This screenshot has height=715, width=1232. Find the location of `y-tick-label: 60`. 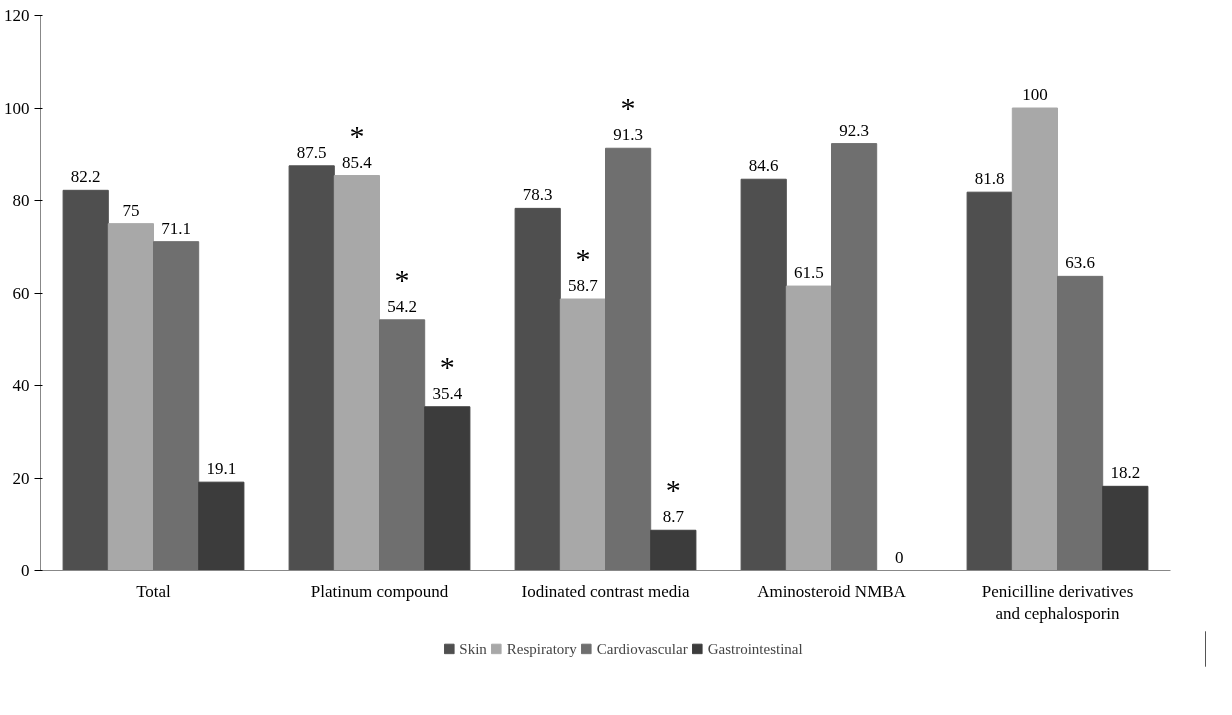

y-tick-label: 60 is located at coordinates (21, 293).